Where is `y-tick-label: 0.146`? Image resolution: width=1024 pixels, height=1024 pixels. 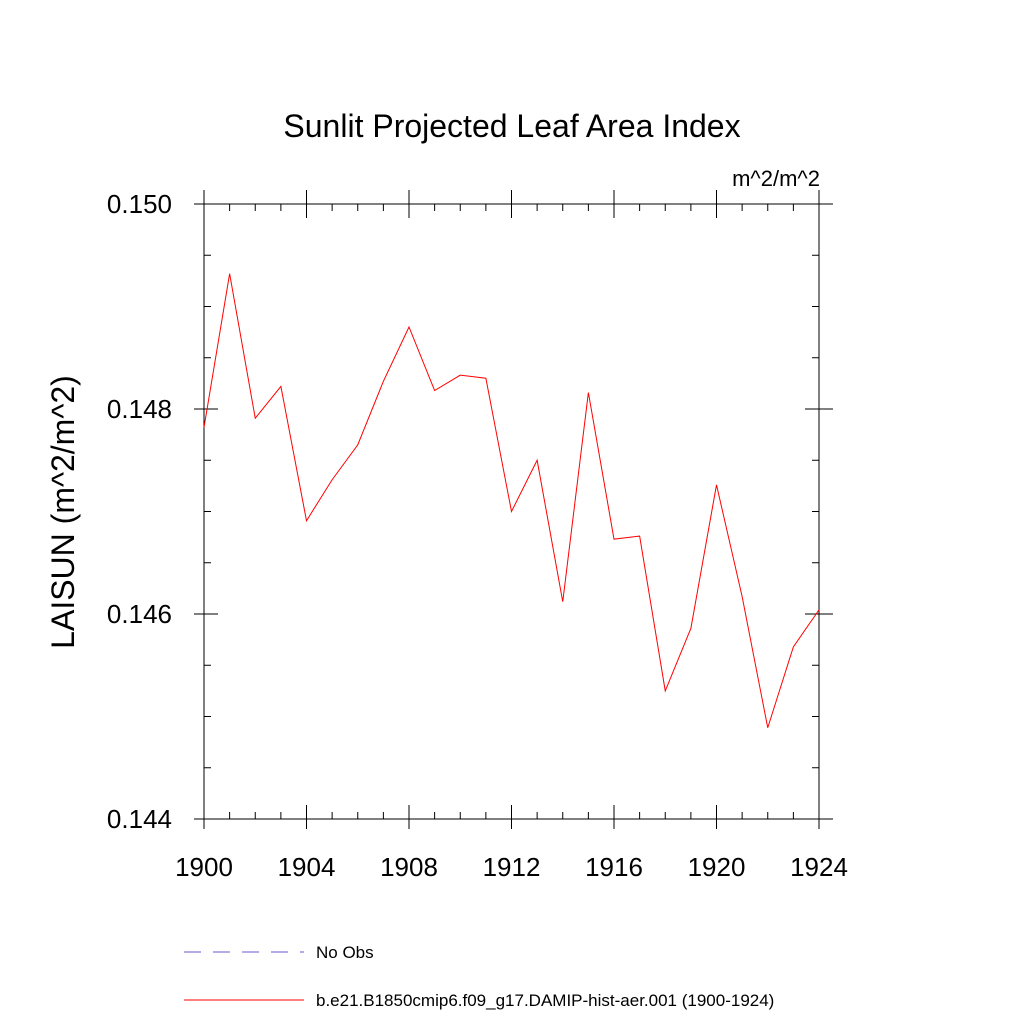
y-tick-label: 0.146 is located at coordinates (139, 614).